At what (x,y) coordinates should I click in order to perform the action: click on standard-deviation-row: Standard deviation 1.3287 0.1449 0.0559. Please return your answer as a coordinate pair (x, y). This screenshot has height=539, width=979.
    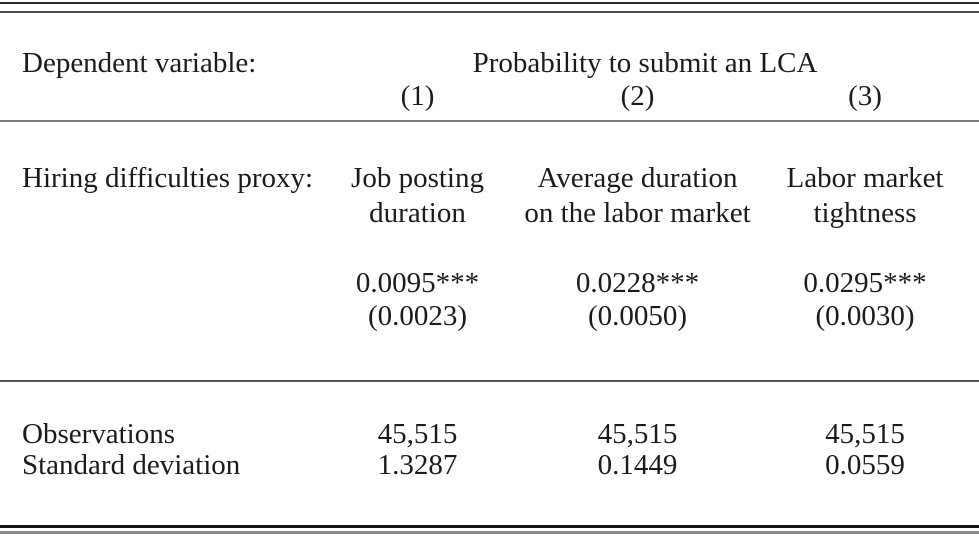
    Looking at the image, I should click on (489, 465).